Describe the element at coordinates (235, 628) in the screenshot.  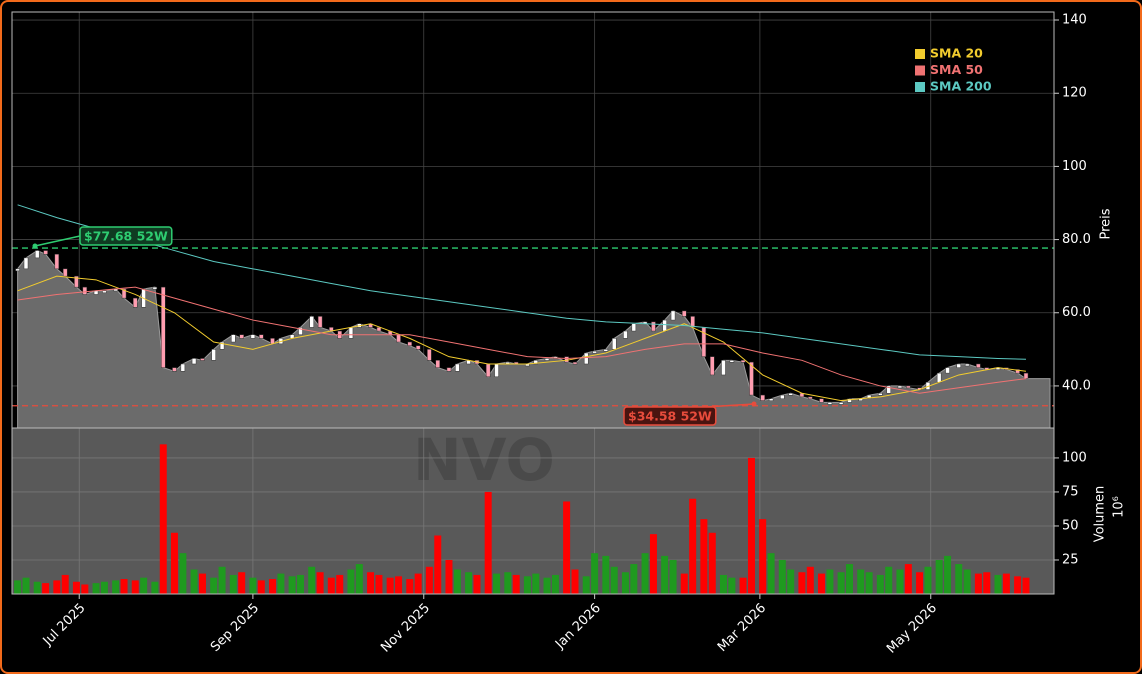
I see `x-tick-label: Sep 2025` at that location.